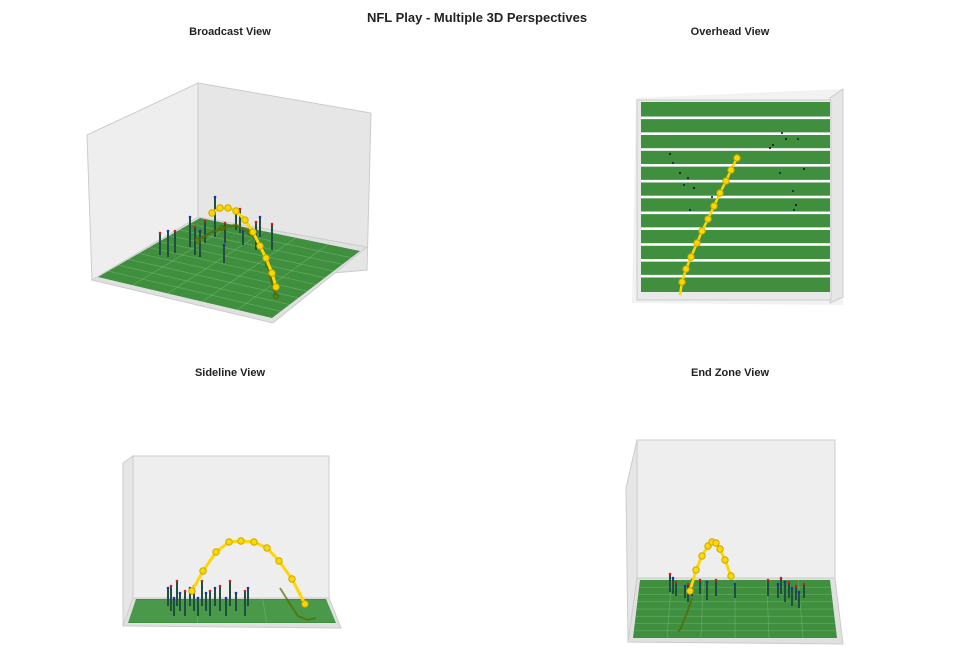 The image size is (954, 660). Describe the element at coordinates (477, 17) in the screenshot. I see `figure-title: NFL Play - Multiple 3D Perspectives` at that location.